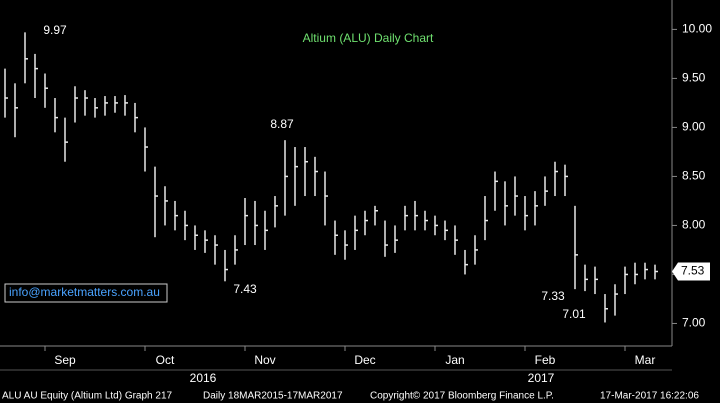 The image size is (720, 403). What do you see at coordinates (245, 289) in the screenshot?
I see `annotation: 7.43` at bounding box center [245, 289].